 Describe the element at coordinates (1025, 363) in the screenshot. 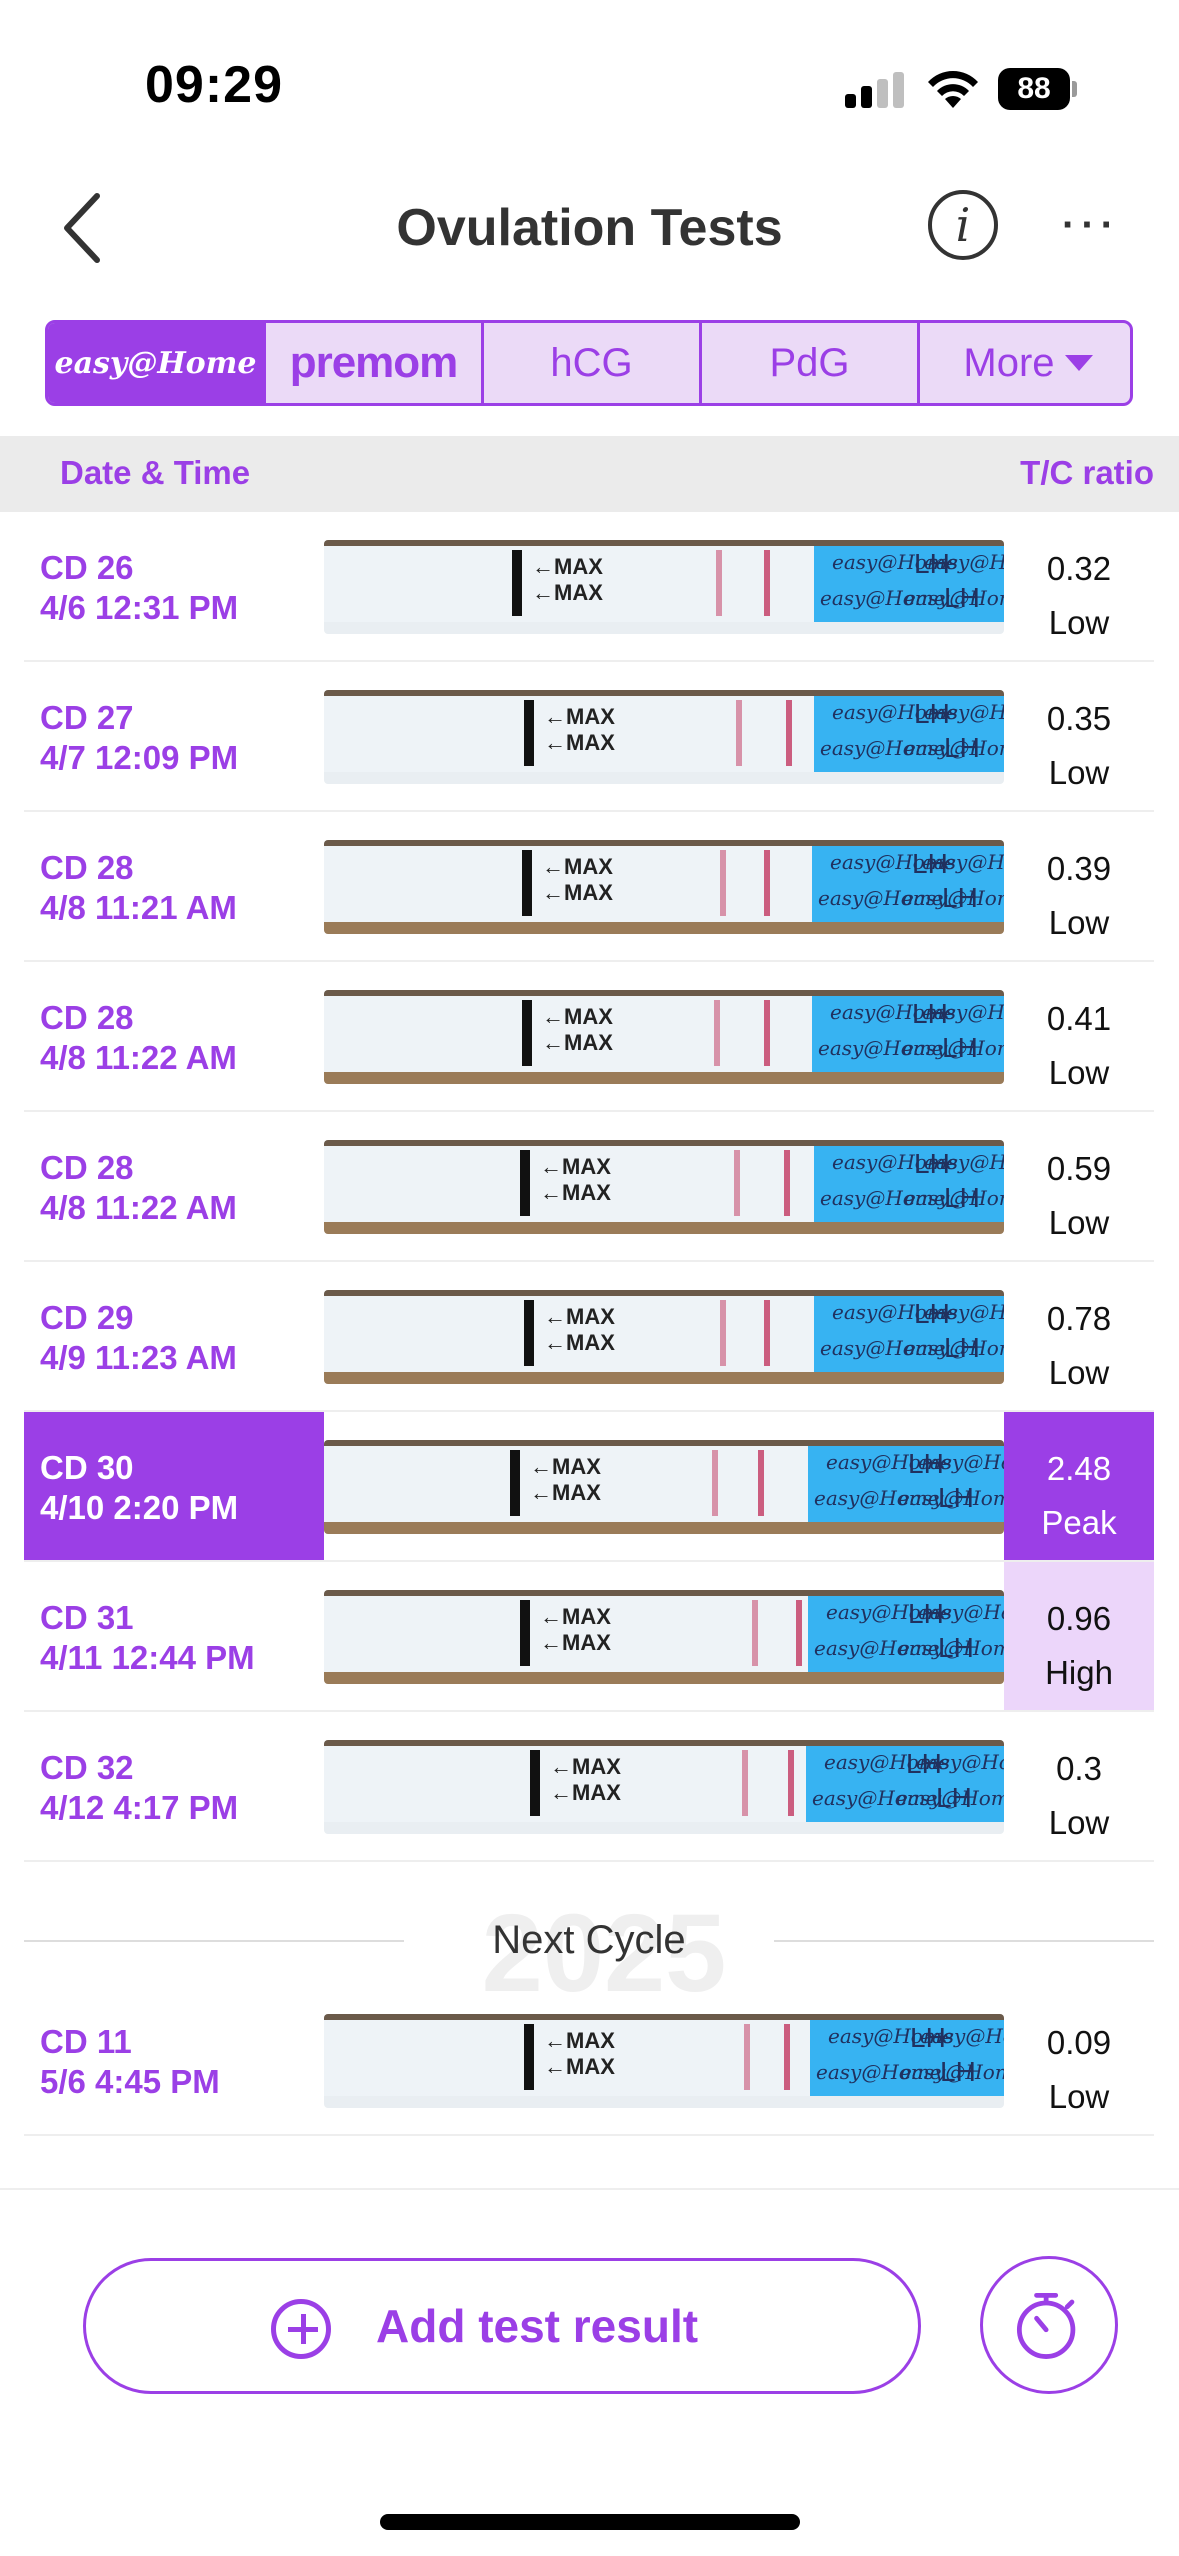

I see `tab-more: More` at that location.